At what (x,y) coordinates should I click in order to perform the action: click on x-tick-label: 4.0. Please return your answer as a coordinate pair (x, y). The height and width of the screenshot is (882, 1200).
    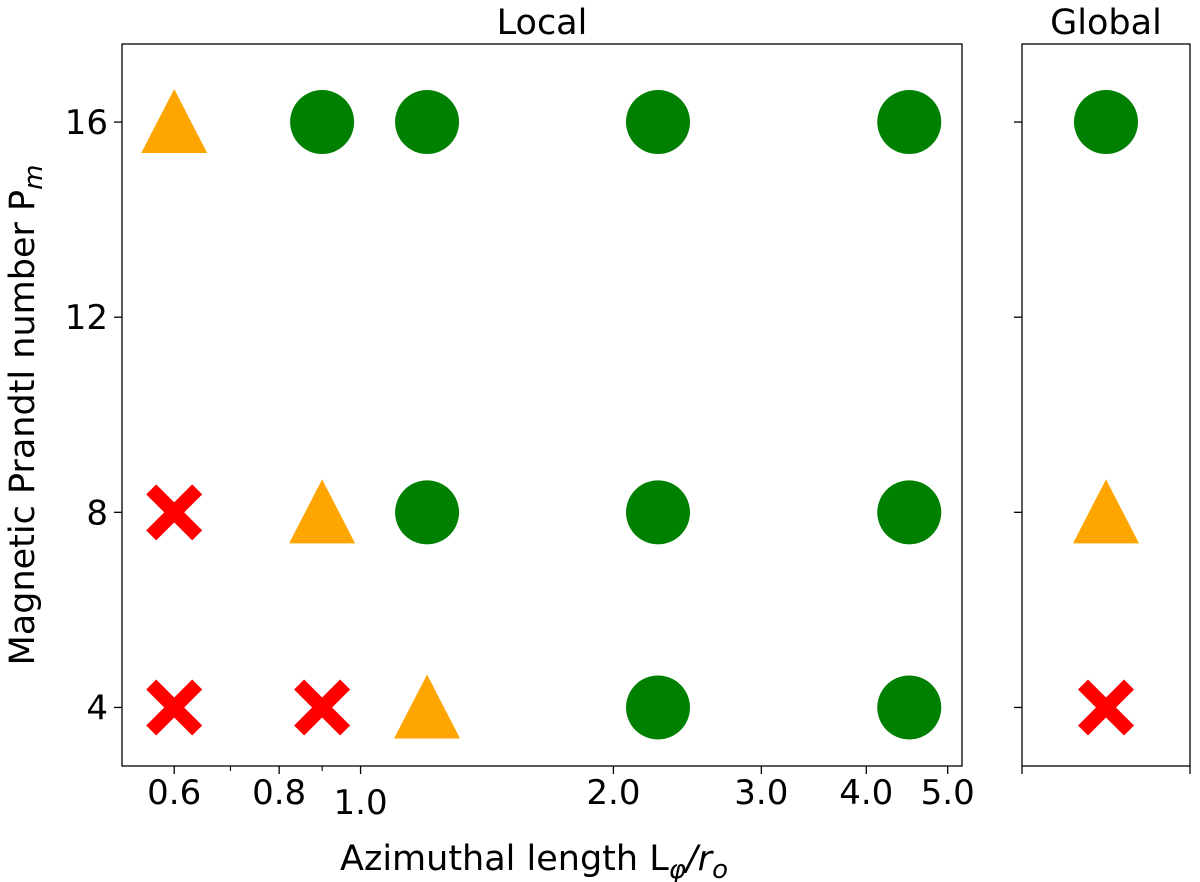
    Looking at the image, I should click on (866, 793).